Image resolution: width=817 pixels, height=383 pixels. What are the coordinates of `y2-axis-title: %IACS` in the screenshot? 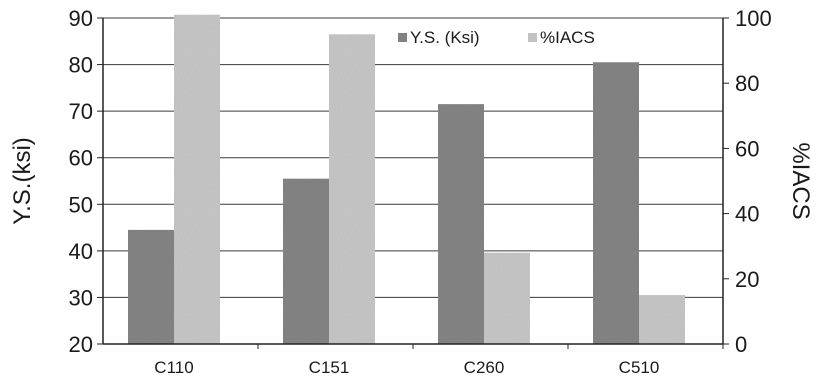 It's located at (800, 180).